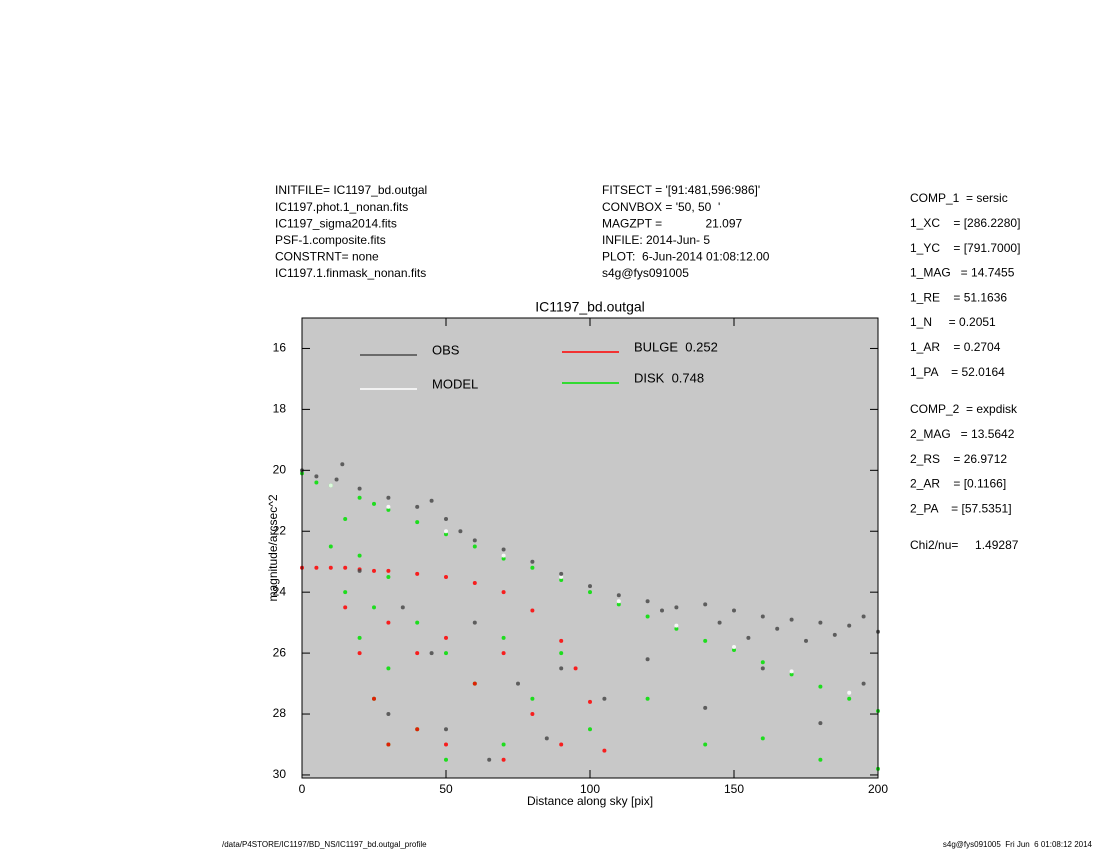  Describe the element at coordinates (455, 383) in the screenshot. I see `legend-label: MODEL` at that location.